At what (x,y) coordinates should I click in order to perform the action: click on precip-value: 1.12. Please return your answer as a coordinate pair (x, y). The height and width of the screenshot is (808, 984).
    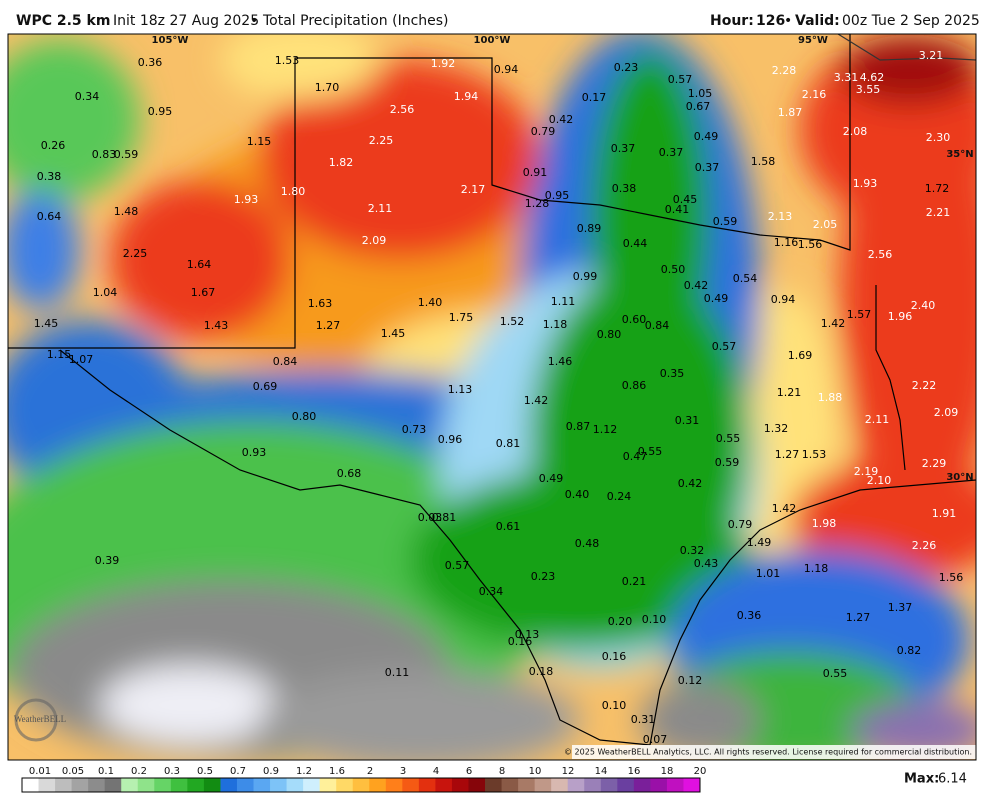
    Looking at the image, I should click on (605, 429).